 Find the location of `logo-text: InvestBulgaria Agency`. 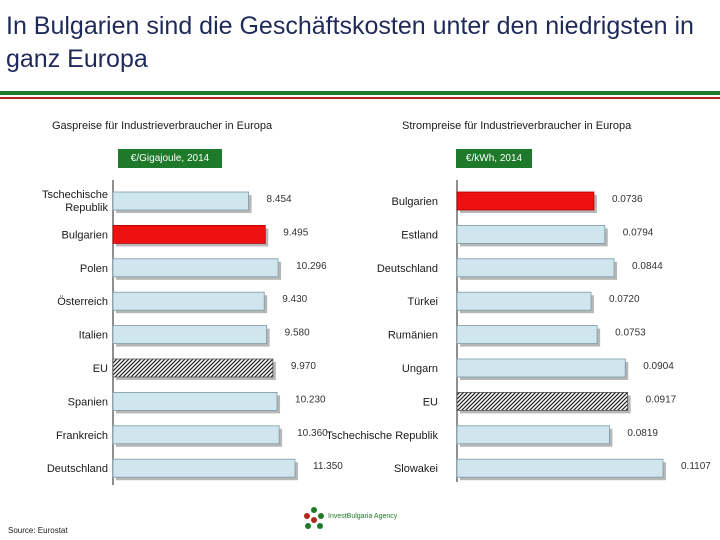

logo-text: InvestBulgaria Agency is located at coordinates (363, 516).